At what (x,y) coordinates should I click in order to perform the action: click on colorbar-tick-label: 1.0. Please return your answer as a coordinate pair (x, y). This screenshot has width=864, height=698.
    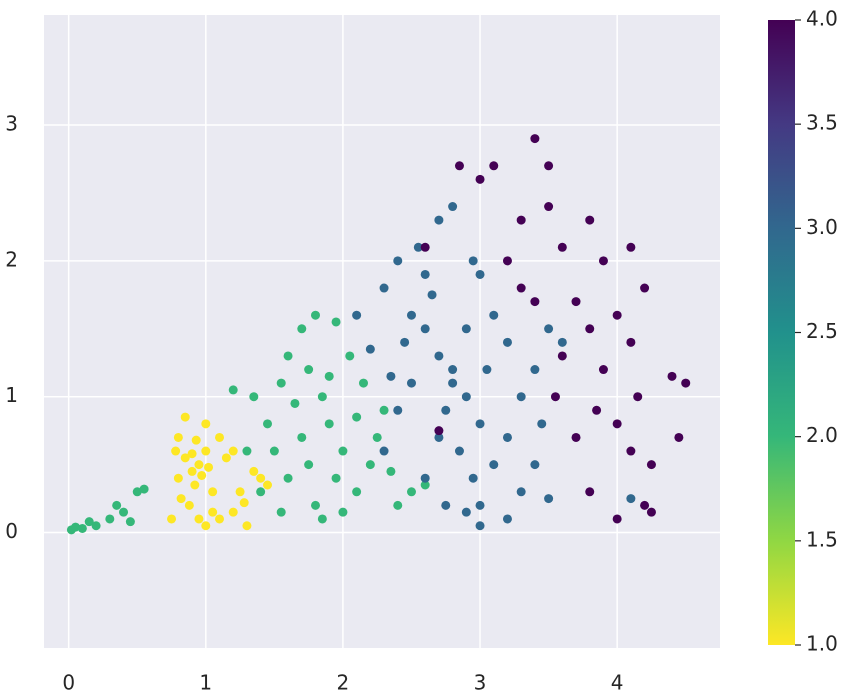
    Looking at the image, I should click on (822, 644).